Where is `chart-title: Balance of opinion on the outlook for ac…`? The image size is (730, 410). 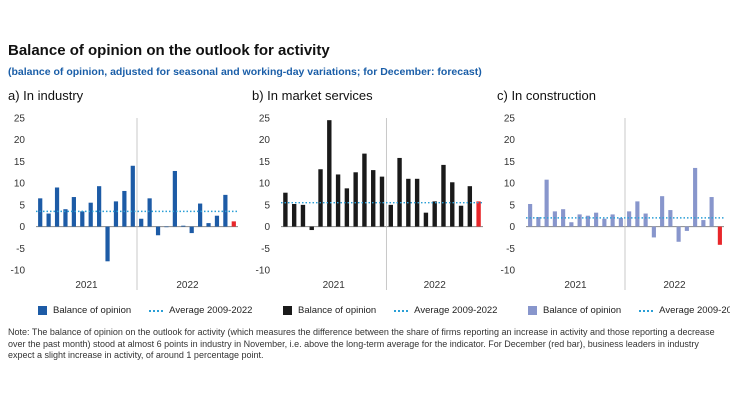 chart-title: Balance of opinion on the outlook for ac… is located at coordinates (169, 50).